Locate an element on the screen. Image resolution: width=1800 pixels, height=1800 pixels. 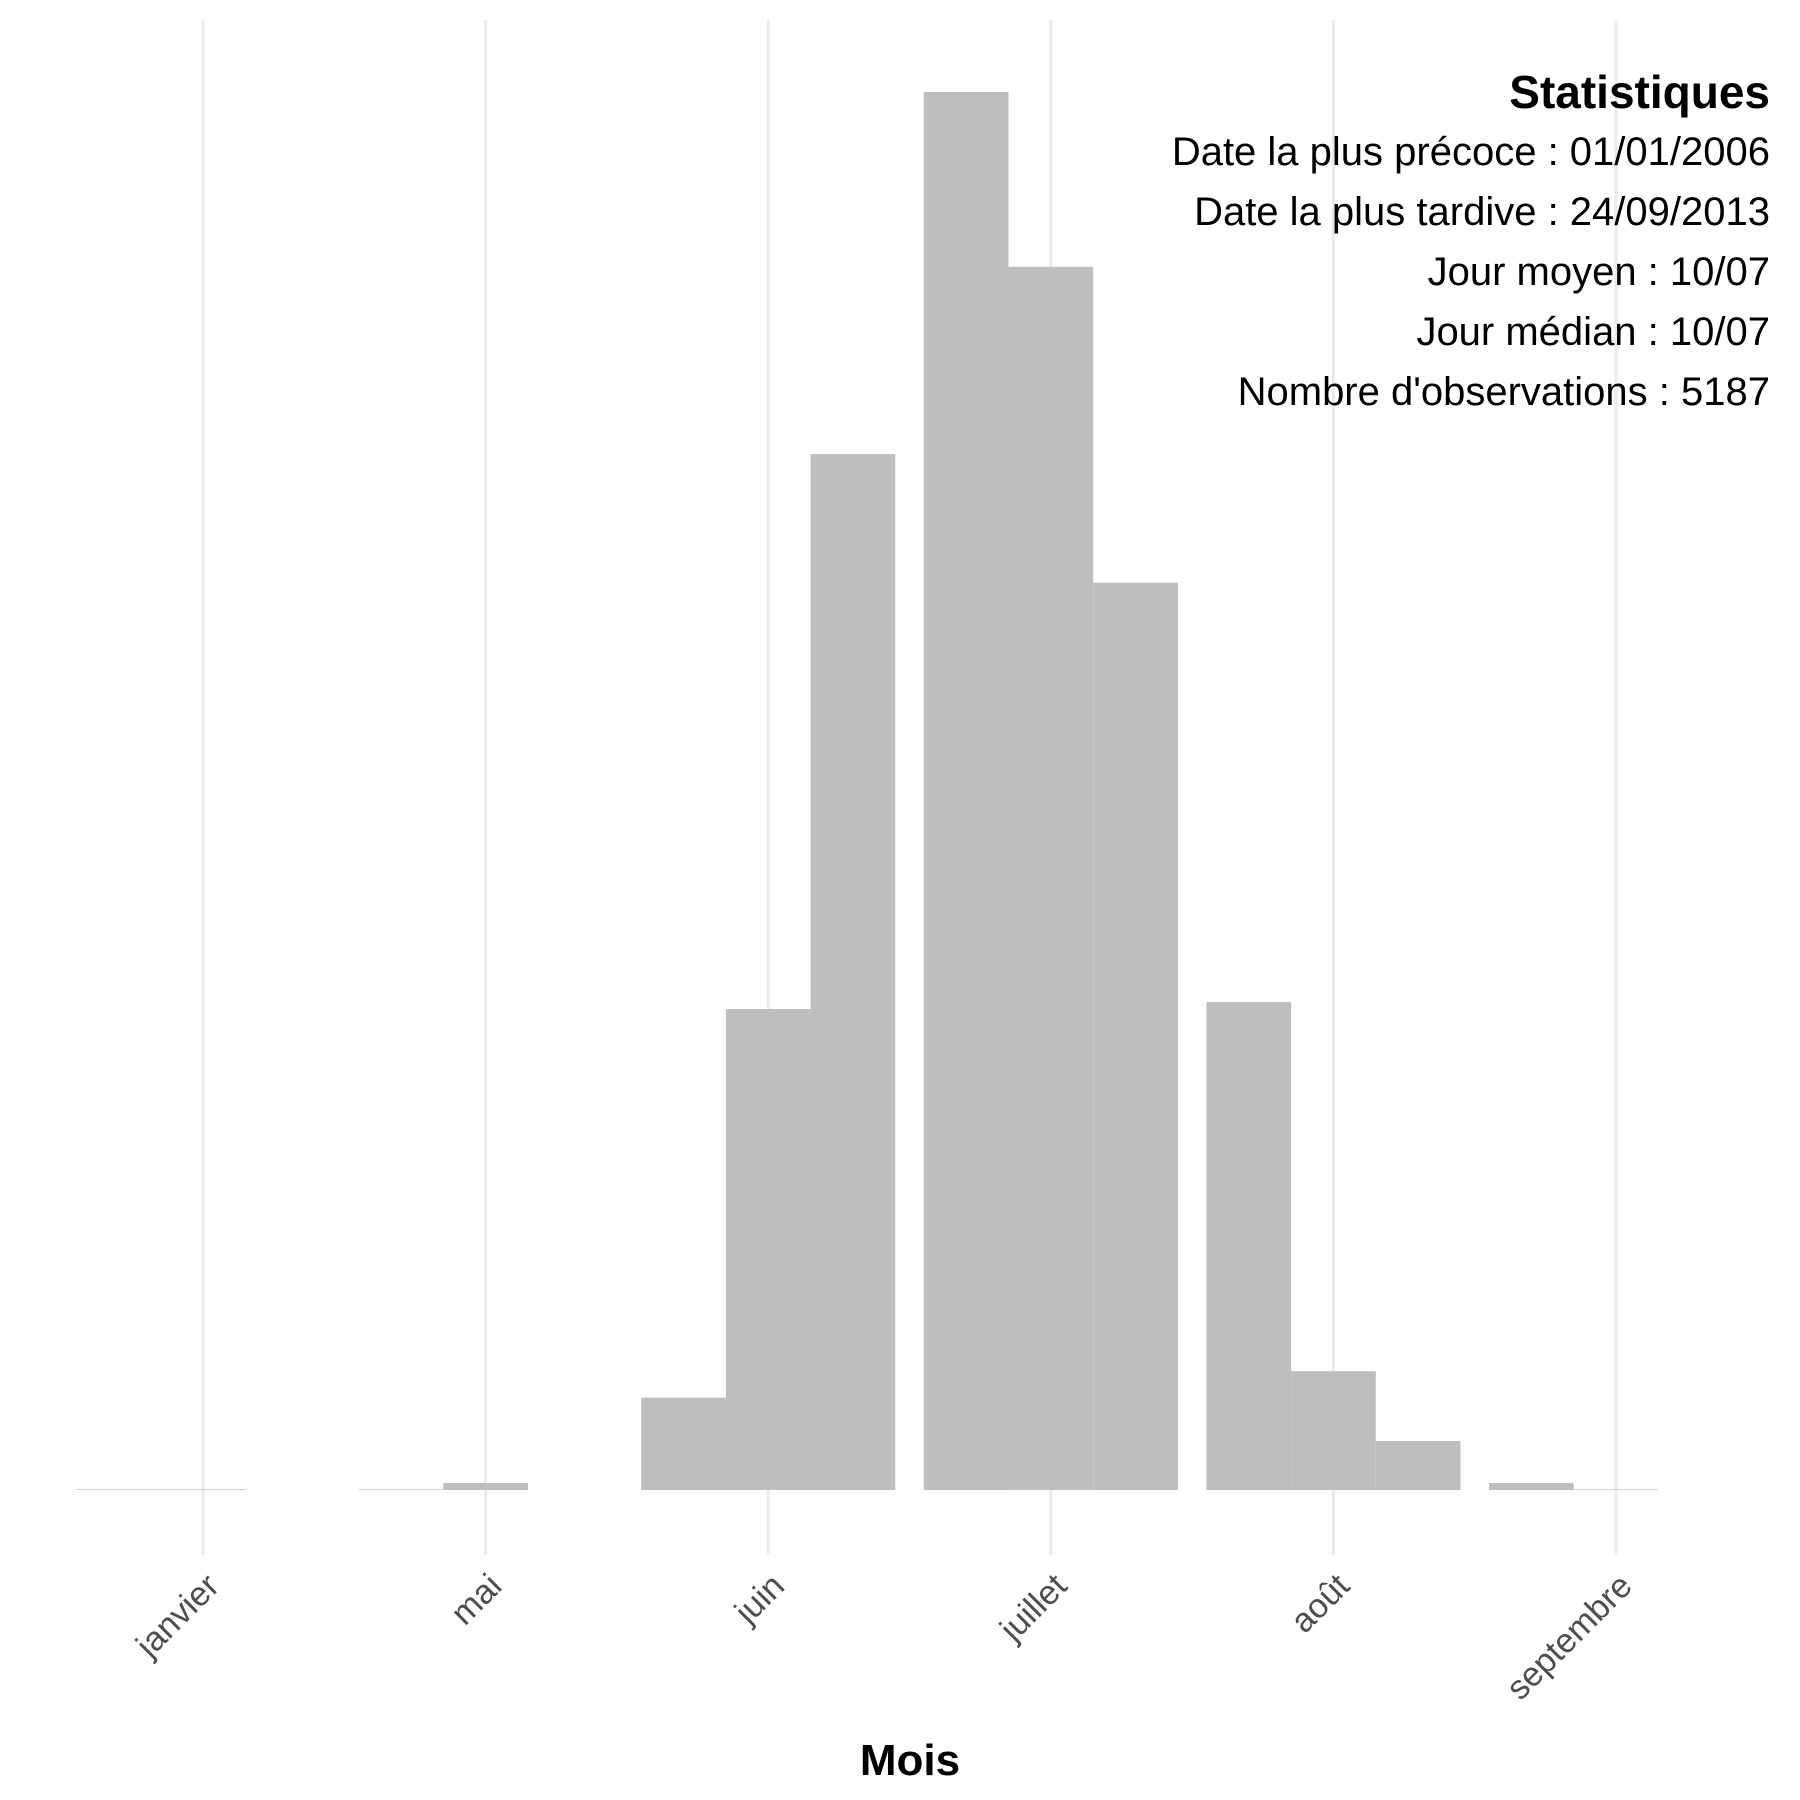
bar-août-1 is located at coordinates (1249, 1246).